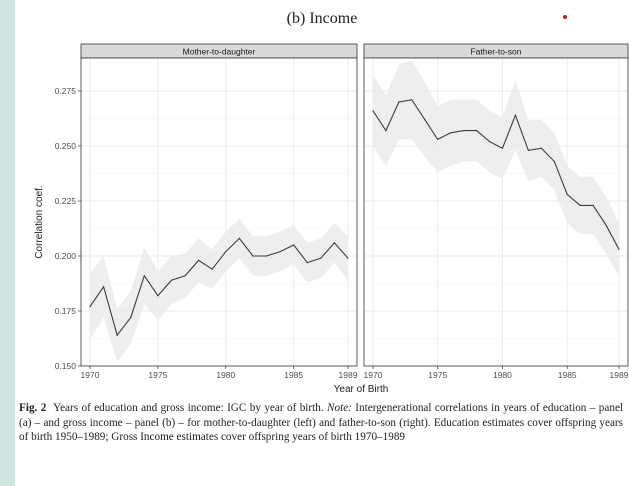 Image resolution: width=629 pixels, height=486 pixels. What do you see at coordinates (565, 17) in the screenshot?
I see `red-dot-marker` at bounding box center [565, 17].